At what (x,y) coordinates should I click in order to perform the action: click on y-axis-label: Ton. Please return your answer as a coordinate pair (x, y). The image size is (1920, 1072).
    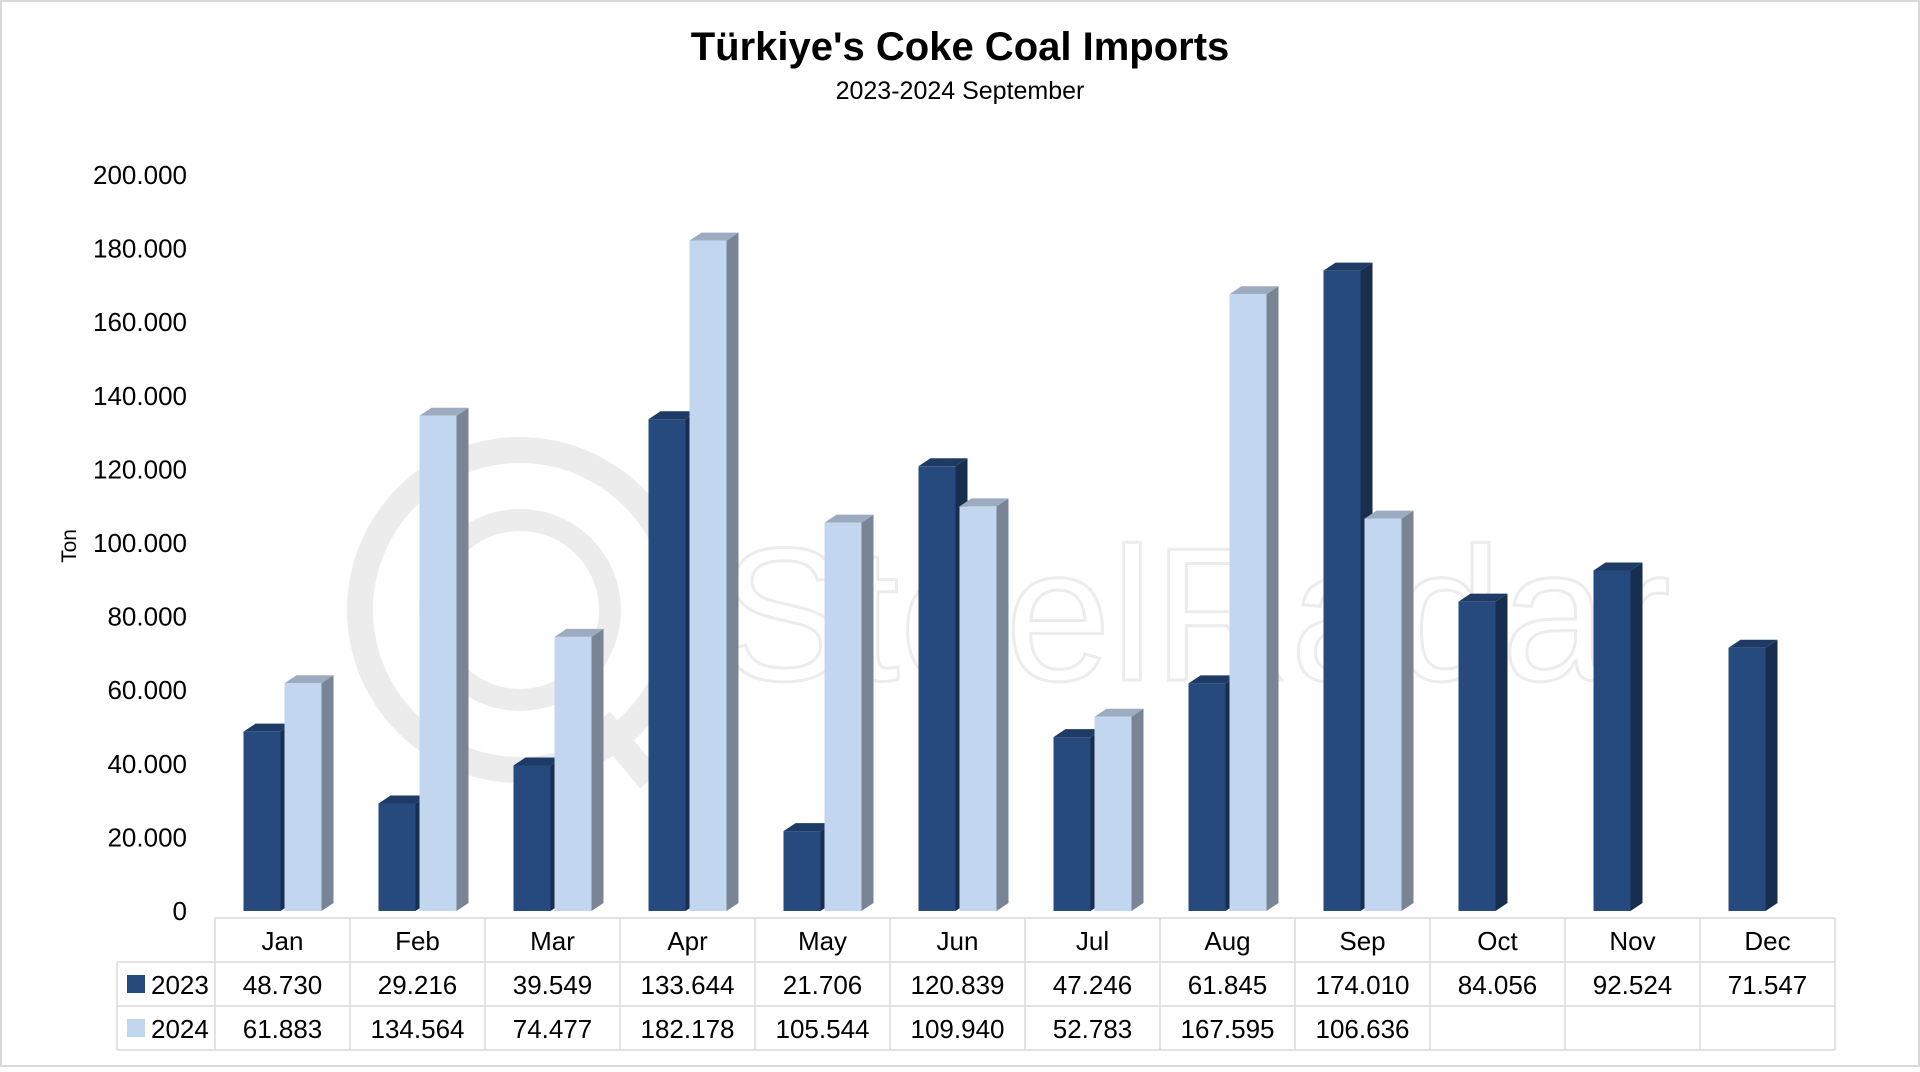
    Looking at the image, I should click on (69, 546).